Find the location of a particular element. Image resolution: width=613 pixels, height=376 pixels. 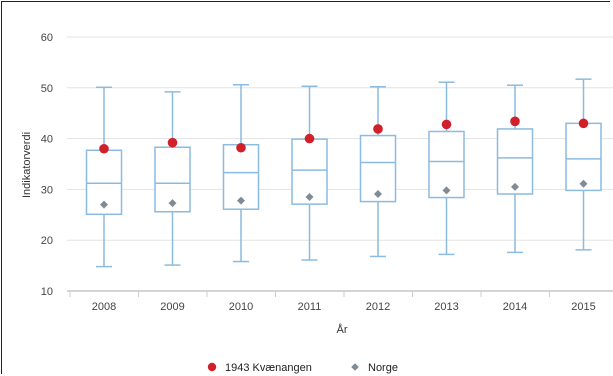

point-kvaenangen-2012 is located at coordinates (378, 129).